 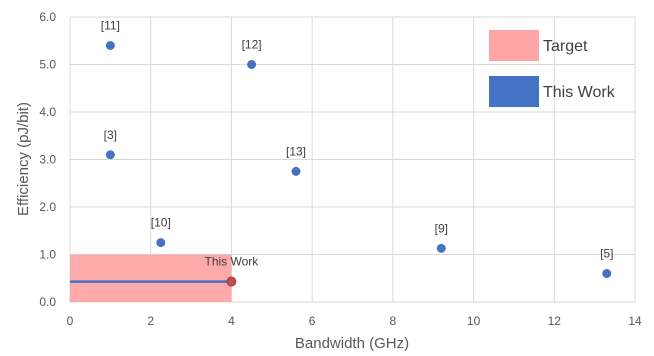 I want to click on legend: Target This Work, so click(x=552, y=68).